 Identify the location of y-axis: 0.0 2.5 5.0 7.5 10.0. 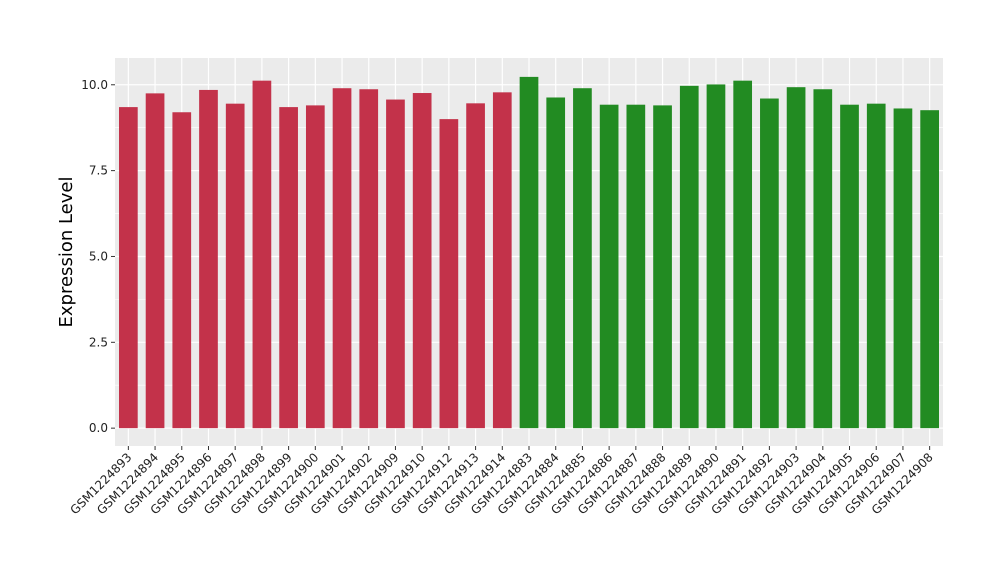
(98, 256).